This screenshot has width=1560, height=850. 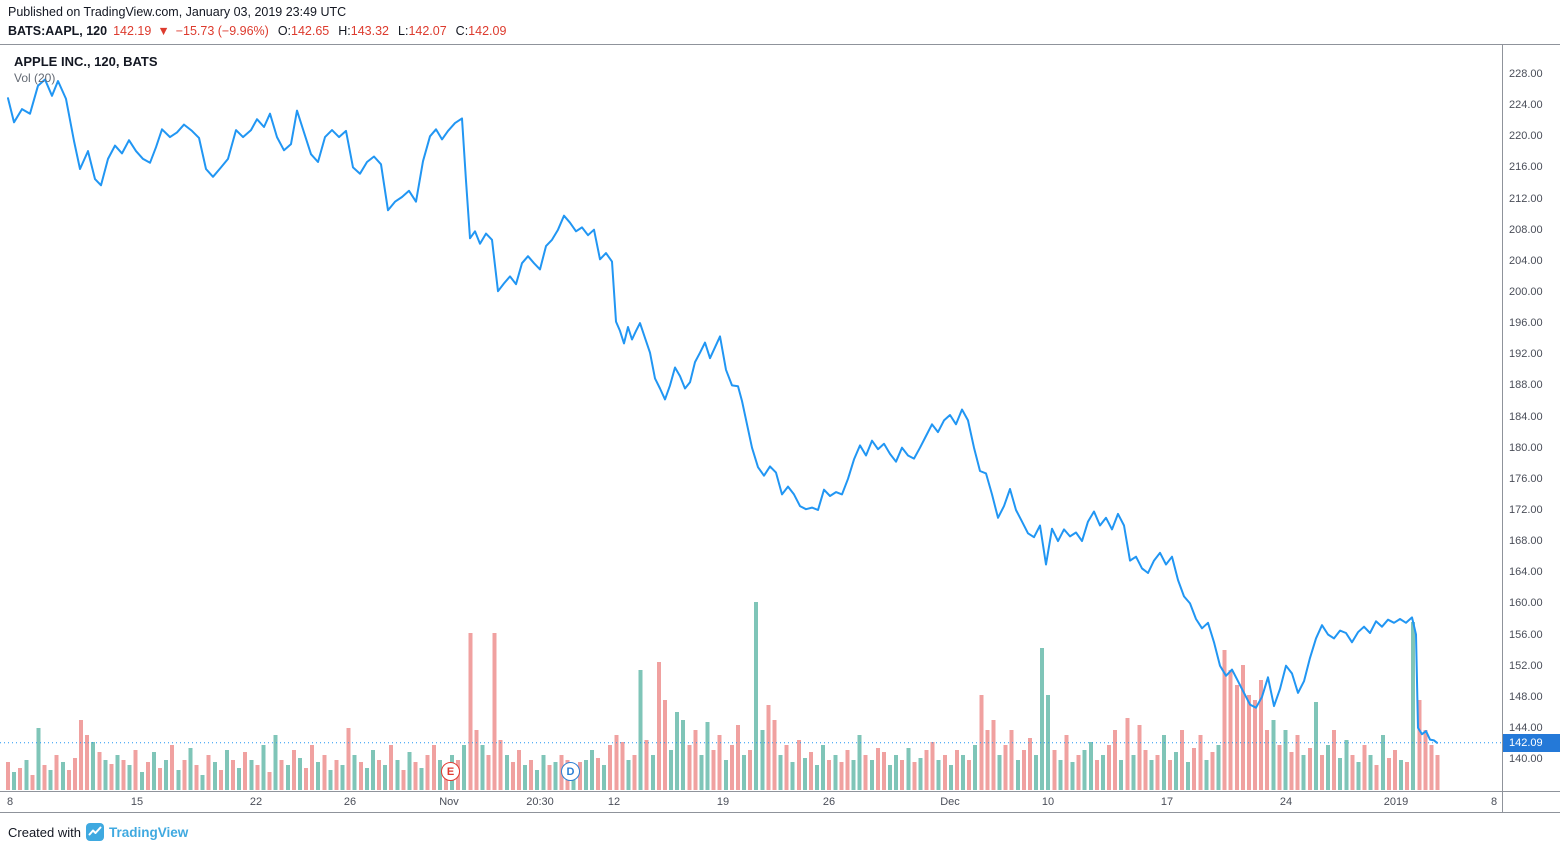 I want to click on ohlc-open: O:142.65, so click(x=303, y=31).